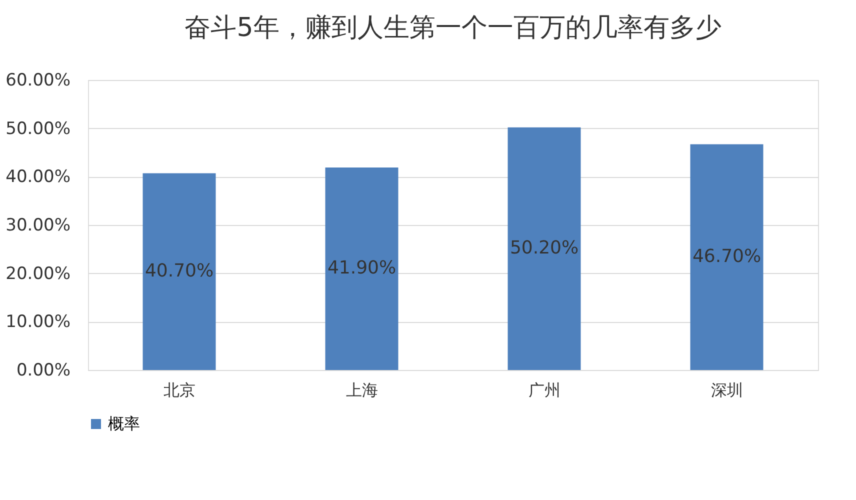 Image resolution: width=856 pixels, height=500 pixels. I want to click on x-tick-label: 深圳, so click(726, 390).